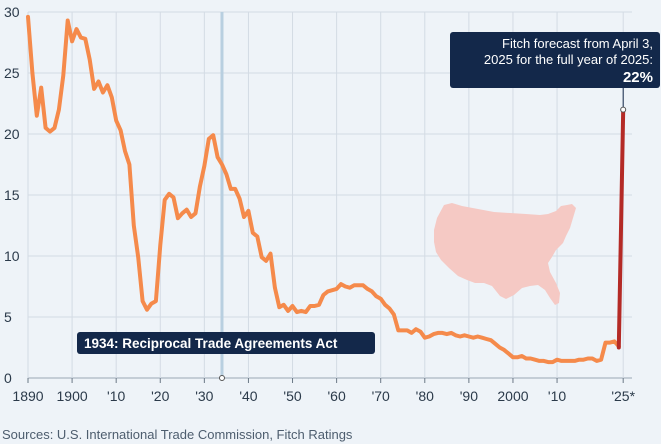  I want to click on forecast-callout-box, so click(555, 60).